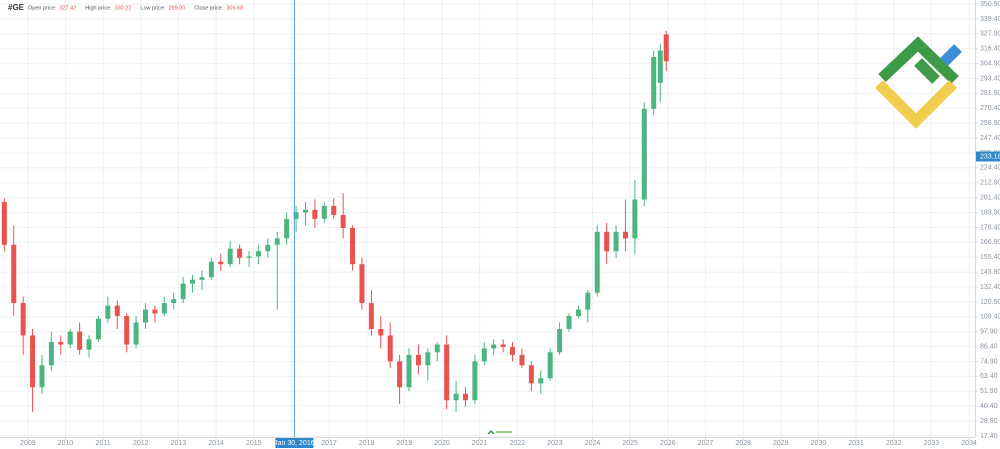 Image resolution: width=1000 pixels, height=449 pixels. I want to click on y-tick-label: 120.90, so click(990, 302).